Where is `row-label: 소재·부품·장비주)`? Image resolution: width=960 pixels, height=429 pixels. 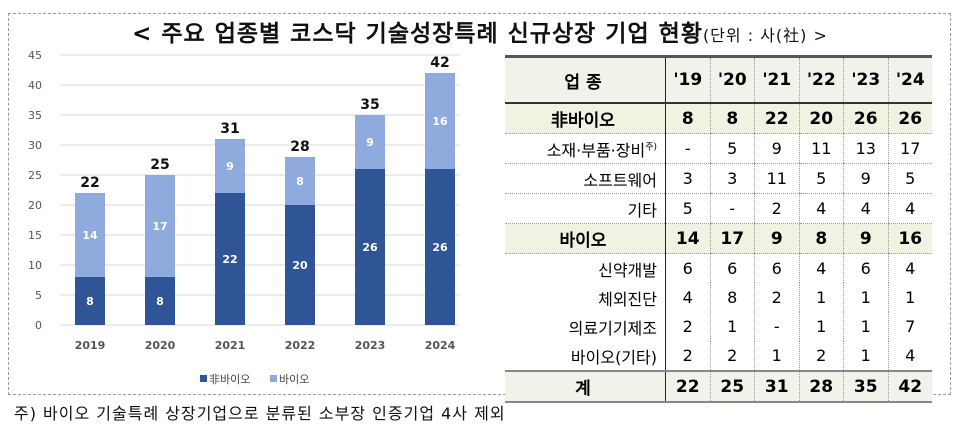 row-label: 소재·부품·장비주) is located at coordinates (585, 148).